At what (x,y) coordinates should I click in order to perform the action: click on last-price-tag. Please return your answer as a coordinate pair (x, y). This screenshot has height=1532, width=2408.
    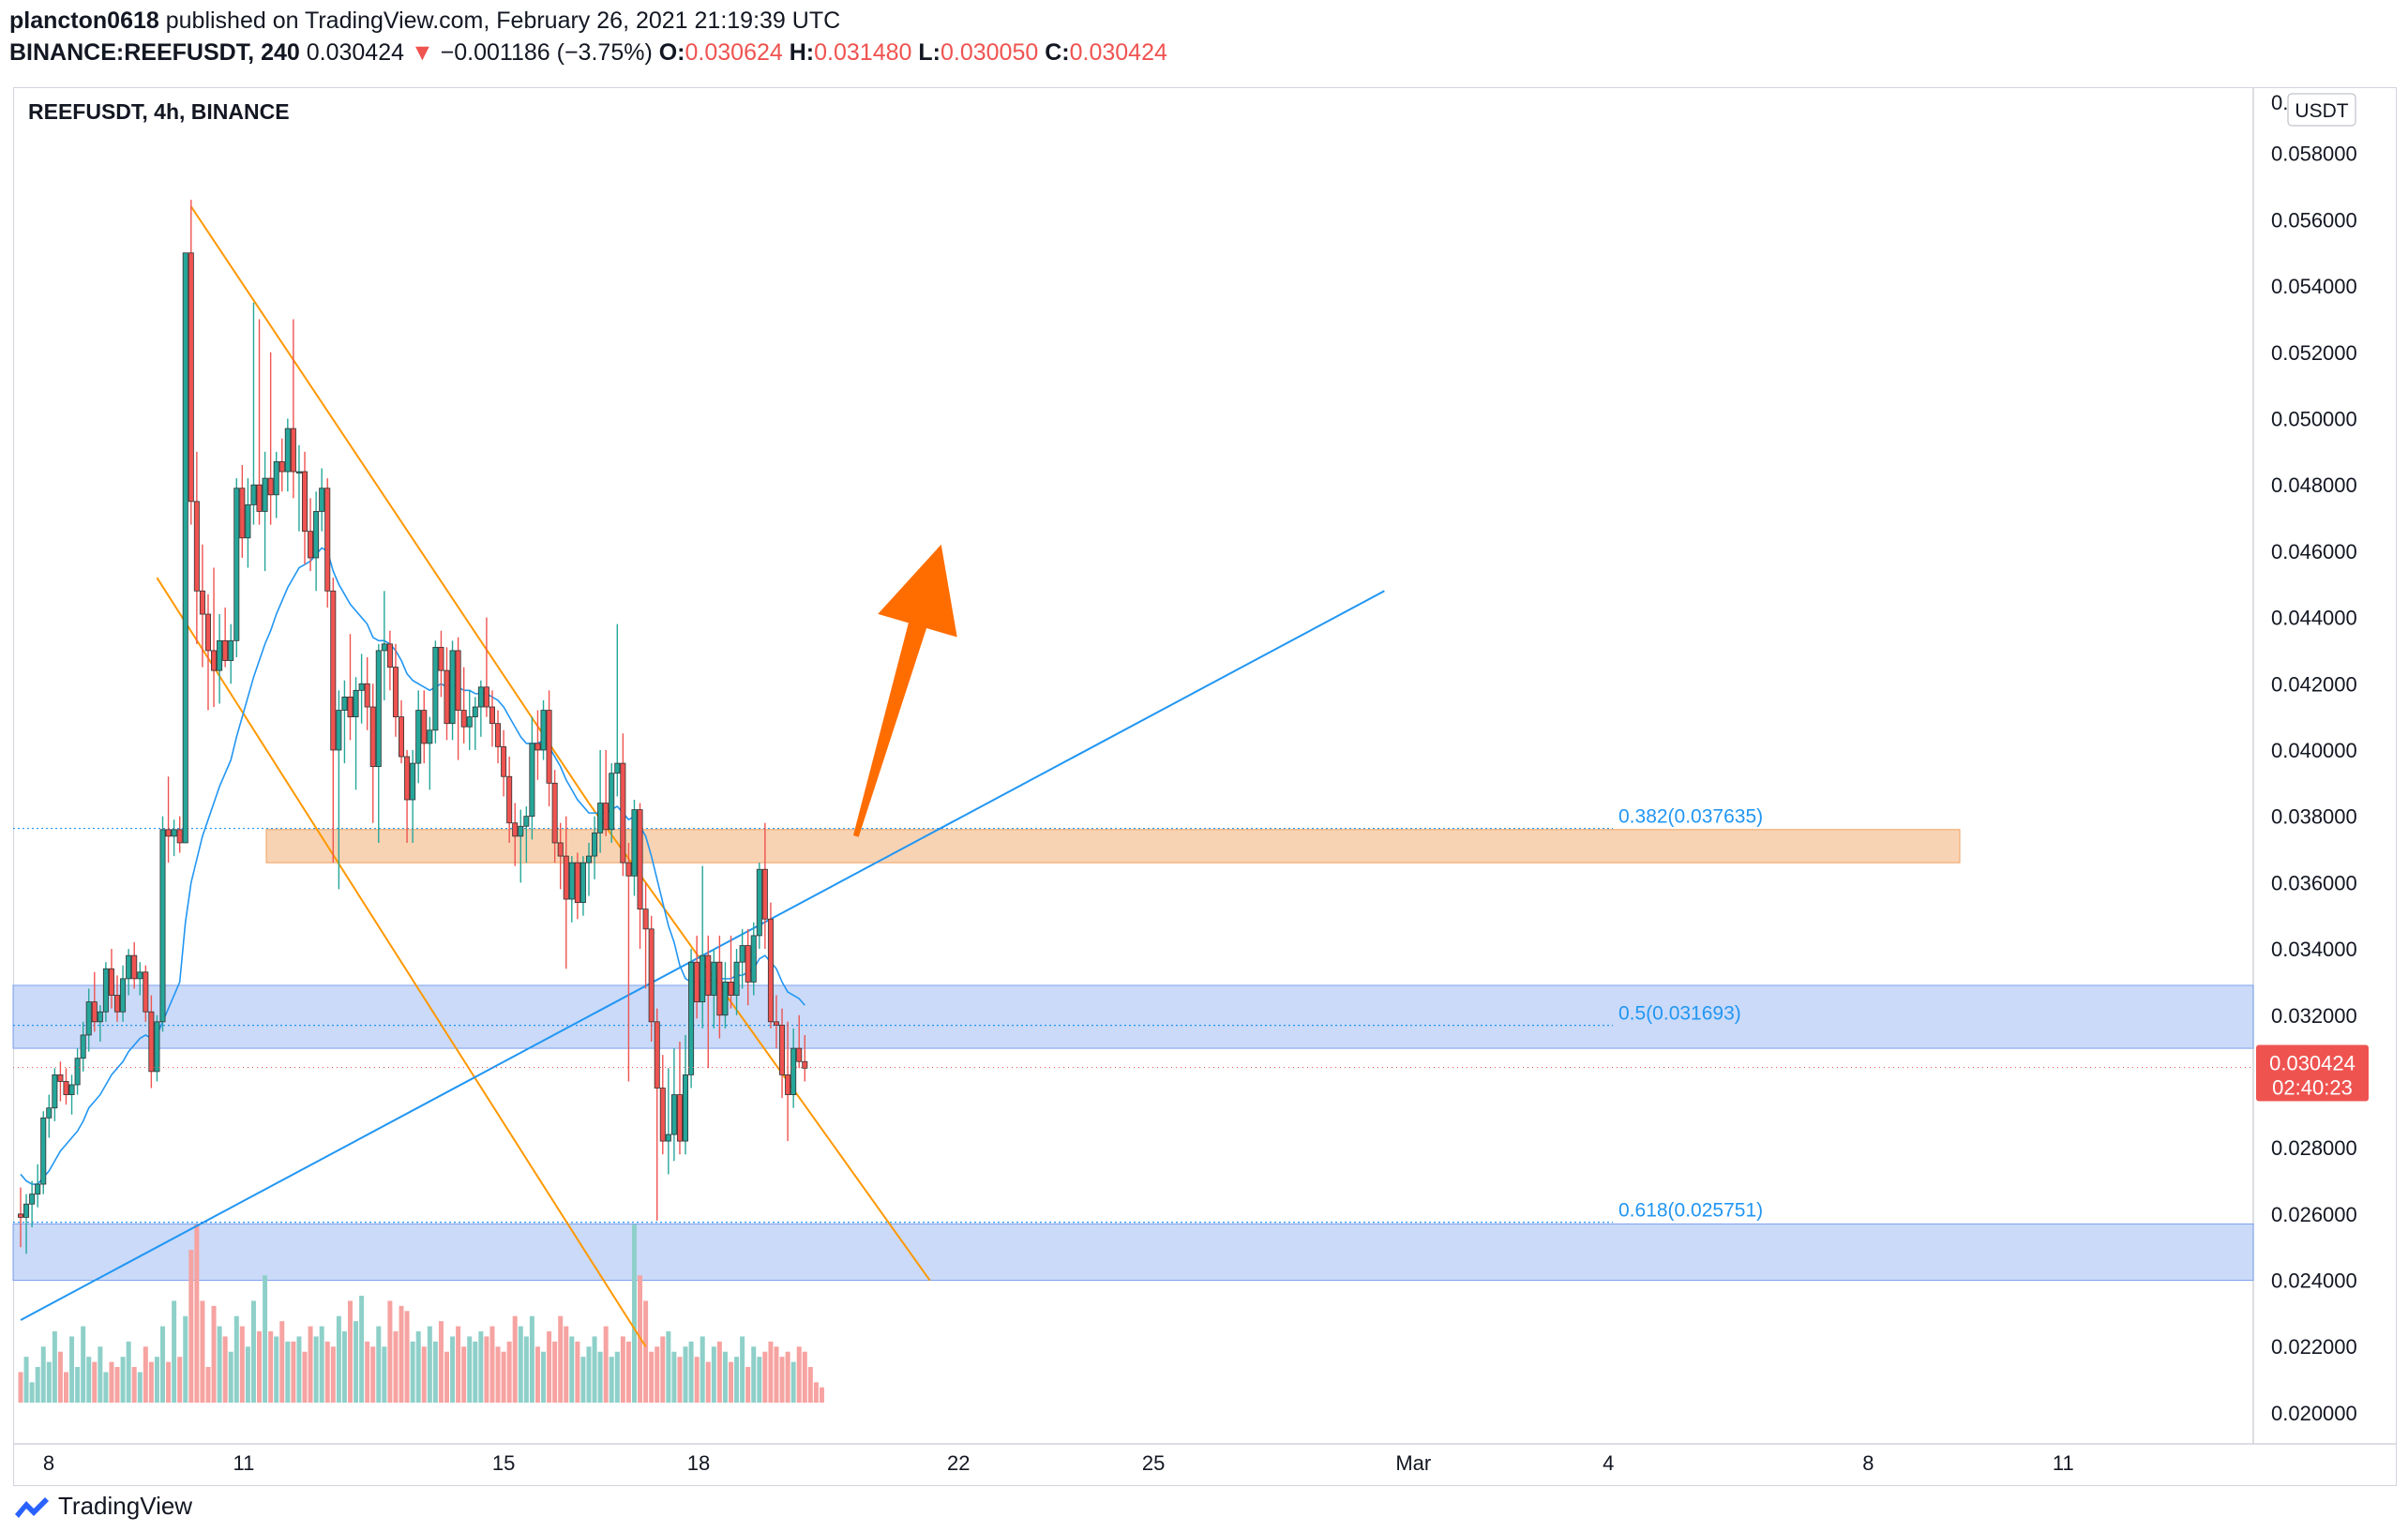
    Looking at the image, I should click on (2312, 1073).